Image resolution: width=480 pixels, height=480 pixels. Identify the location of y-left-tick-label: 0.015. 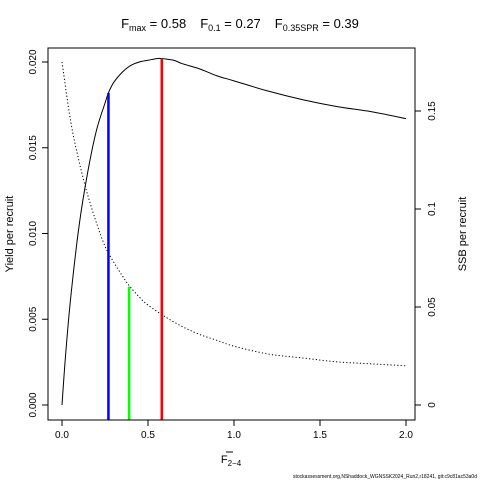
(33, 147).